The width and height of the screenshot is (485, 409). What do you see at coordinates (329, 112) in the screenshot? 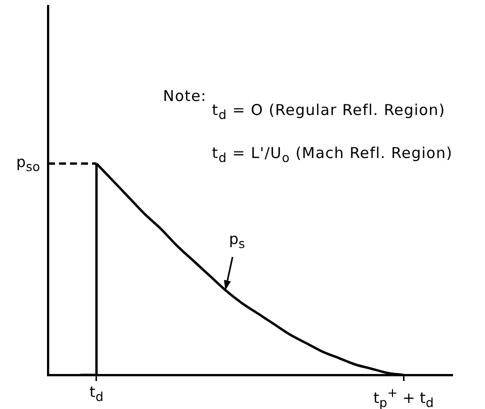
I see `text: t$_{d}$ = O (Regular Refl. Region)` at bounding box center [329, 112].